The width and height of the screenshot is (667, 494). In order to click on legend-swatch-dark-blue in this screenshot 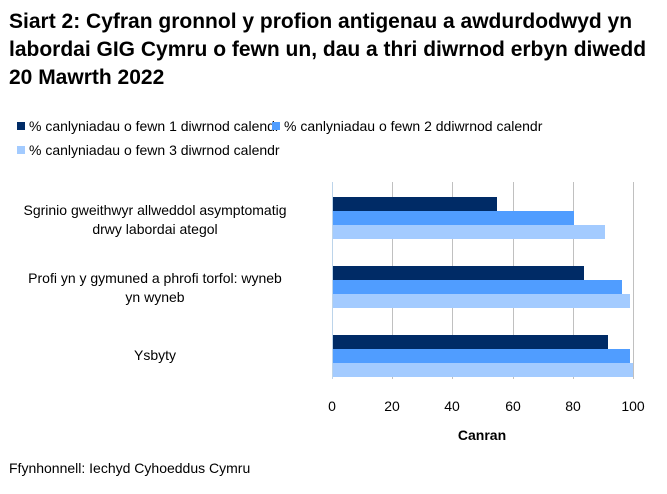, I will do `click(21, 126)`.